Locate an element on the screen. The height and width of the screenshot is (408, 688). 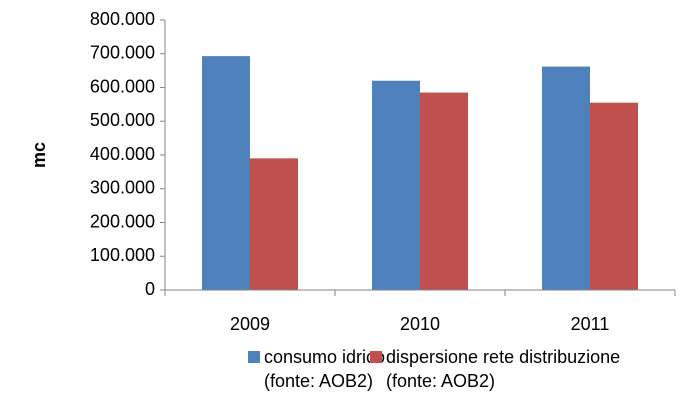
x-tick-label: 2009 is located at coordinates (250, 324).